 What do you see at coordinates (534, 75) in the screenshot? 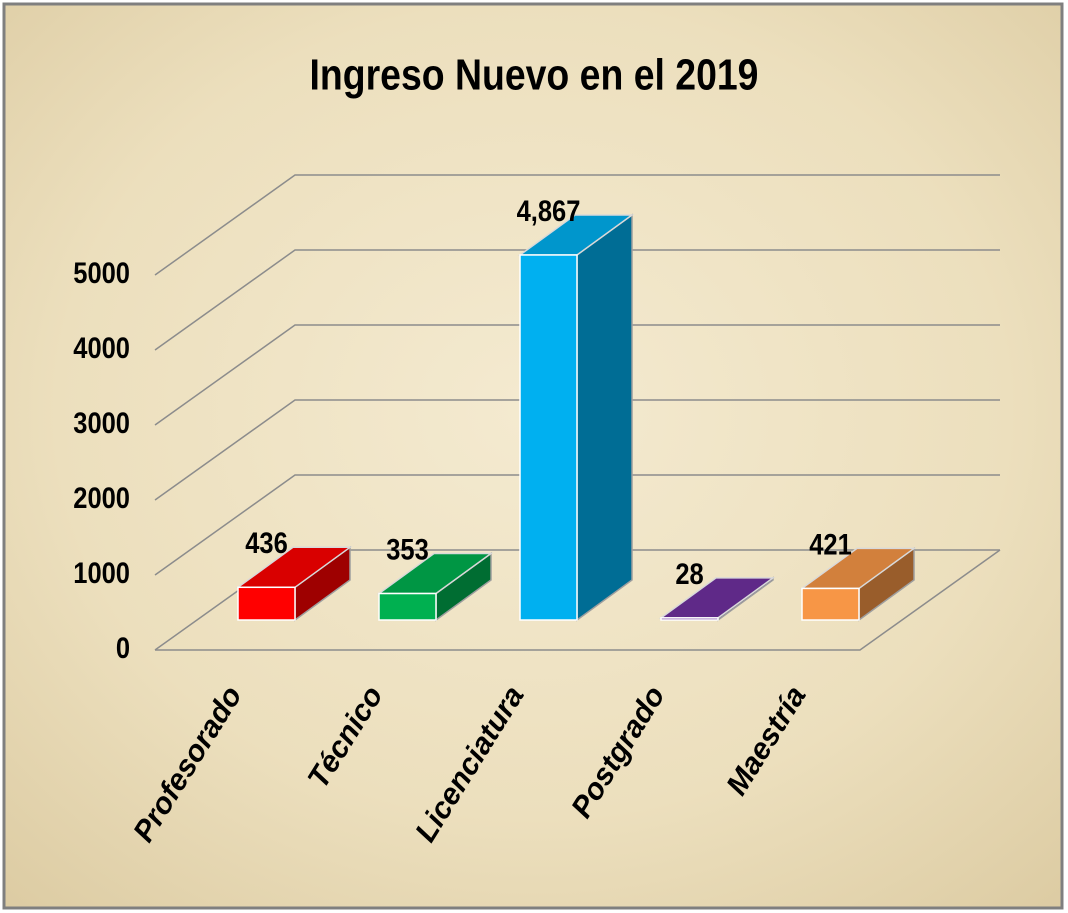
I see `chart-title: Ingreso Nuevo en el 2019` at bounding box center [534, 75].